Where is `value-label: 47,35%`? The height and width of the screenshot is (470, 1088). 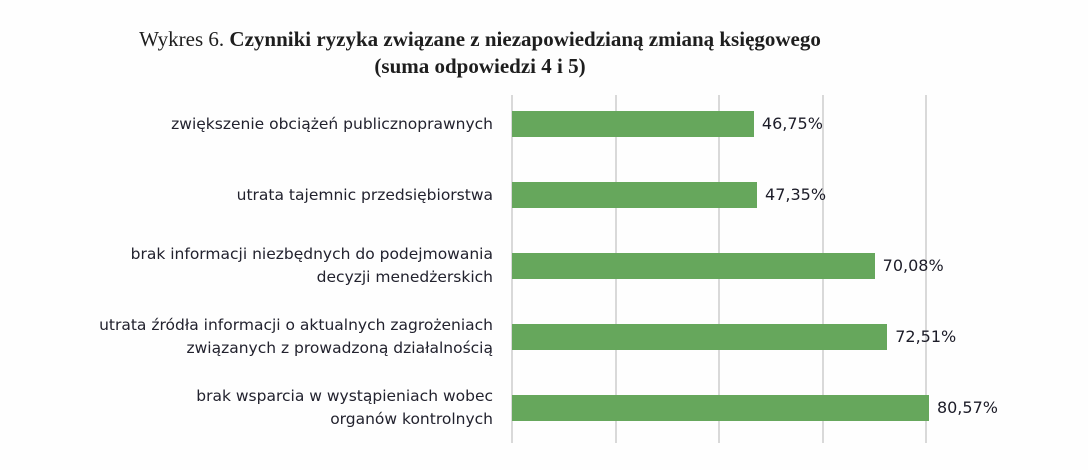
value-label: 47,35% is located at coordinates (796, 194).